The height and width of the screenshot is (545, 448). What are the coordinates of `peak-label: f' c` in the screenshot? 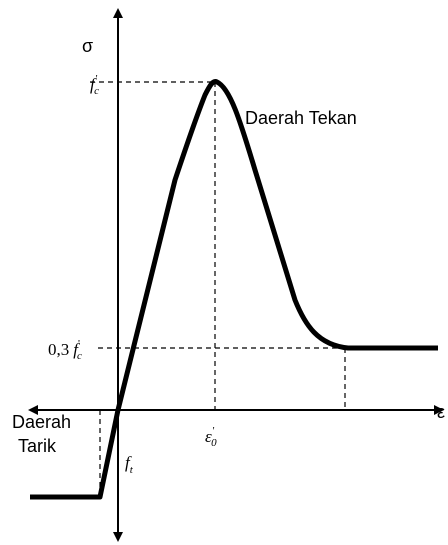 It's located at (94, 85).